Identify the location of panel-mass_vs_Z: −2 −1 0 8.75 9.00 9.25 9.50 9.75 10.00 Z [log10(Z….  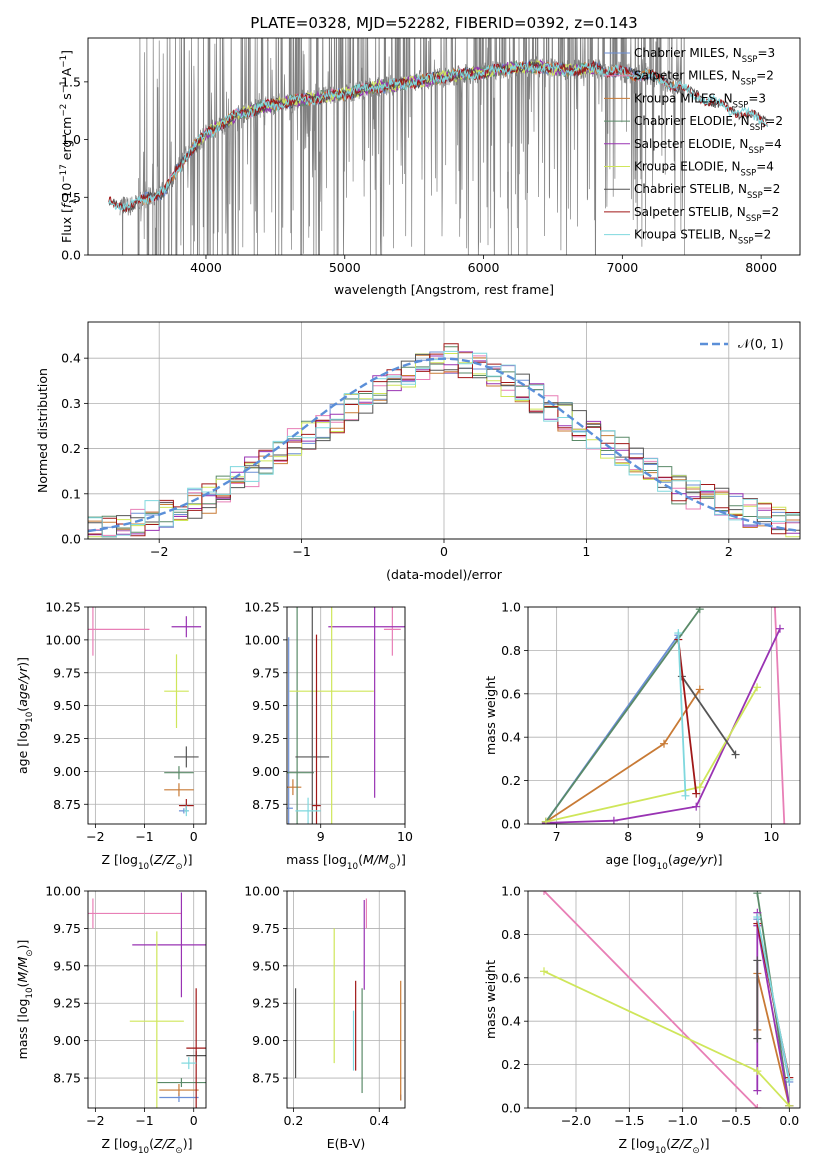
(111, 1020).